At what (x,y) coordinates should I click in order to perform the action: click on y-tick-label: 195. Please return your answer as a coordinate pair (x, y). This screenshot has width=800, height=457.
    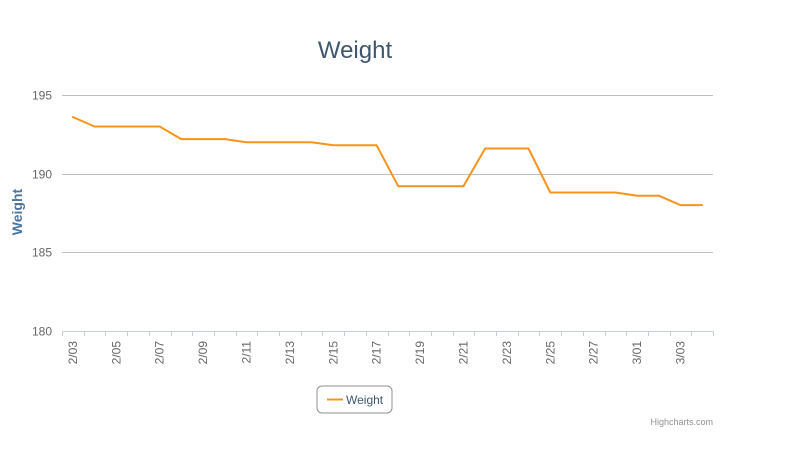
    Looking at the image, I should click on (42, 96).